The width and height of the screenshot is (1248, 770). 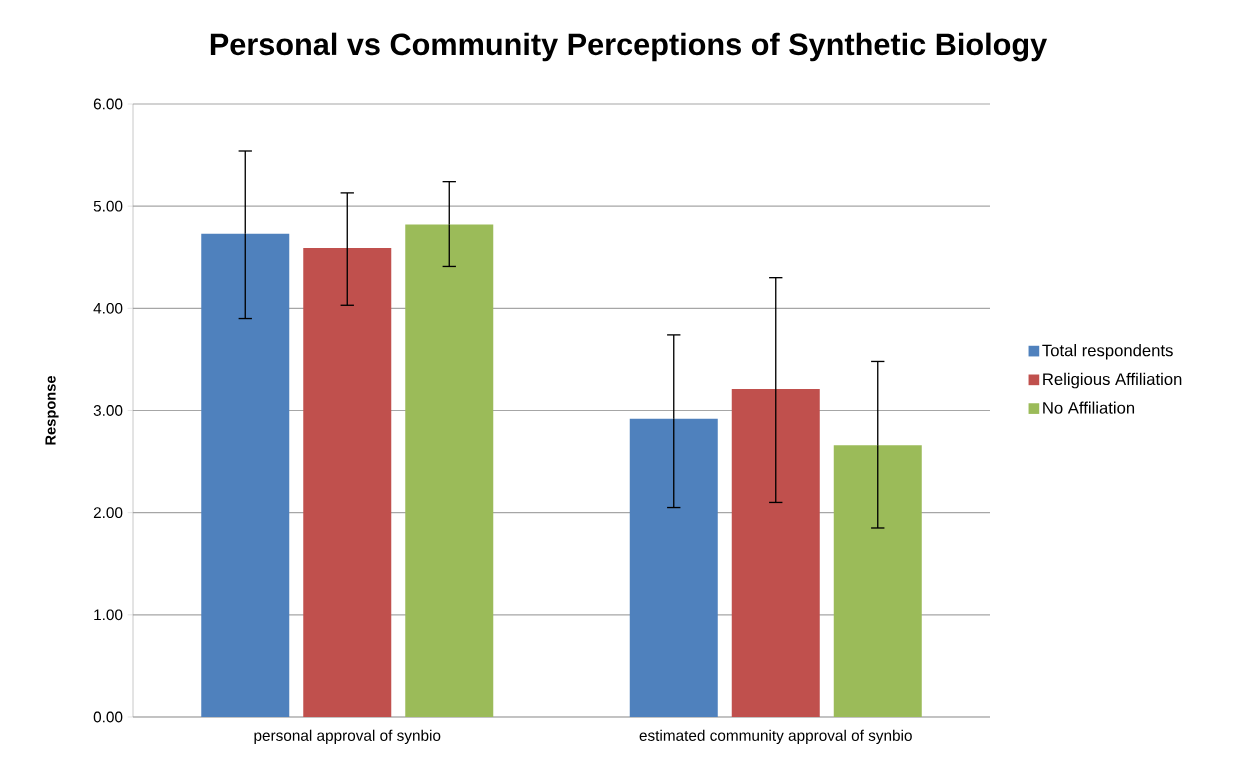 I want to click on legend-label: No Affiliation, so click(x=1089, y=407).